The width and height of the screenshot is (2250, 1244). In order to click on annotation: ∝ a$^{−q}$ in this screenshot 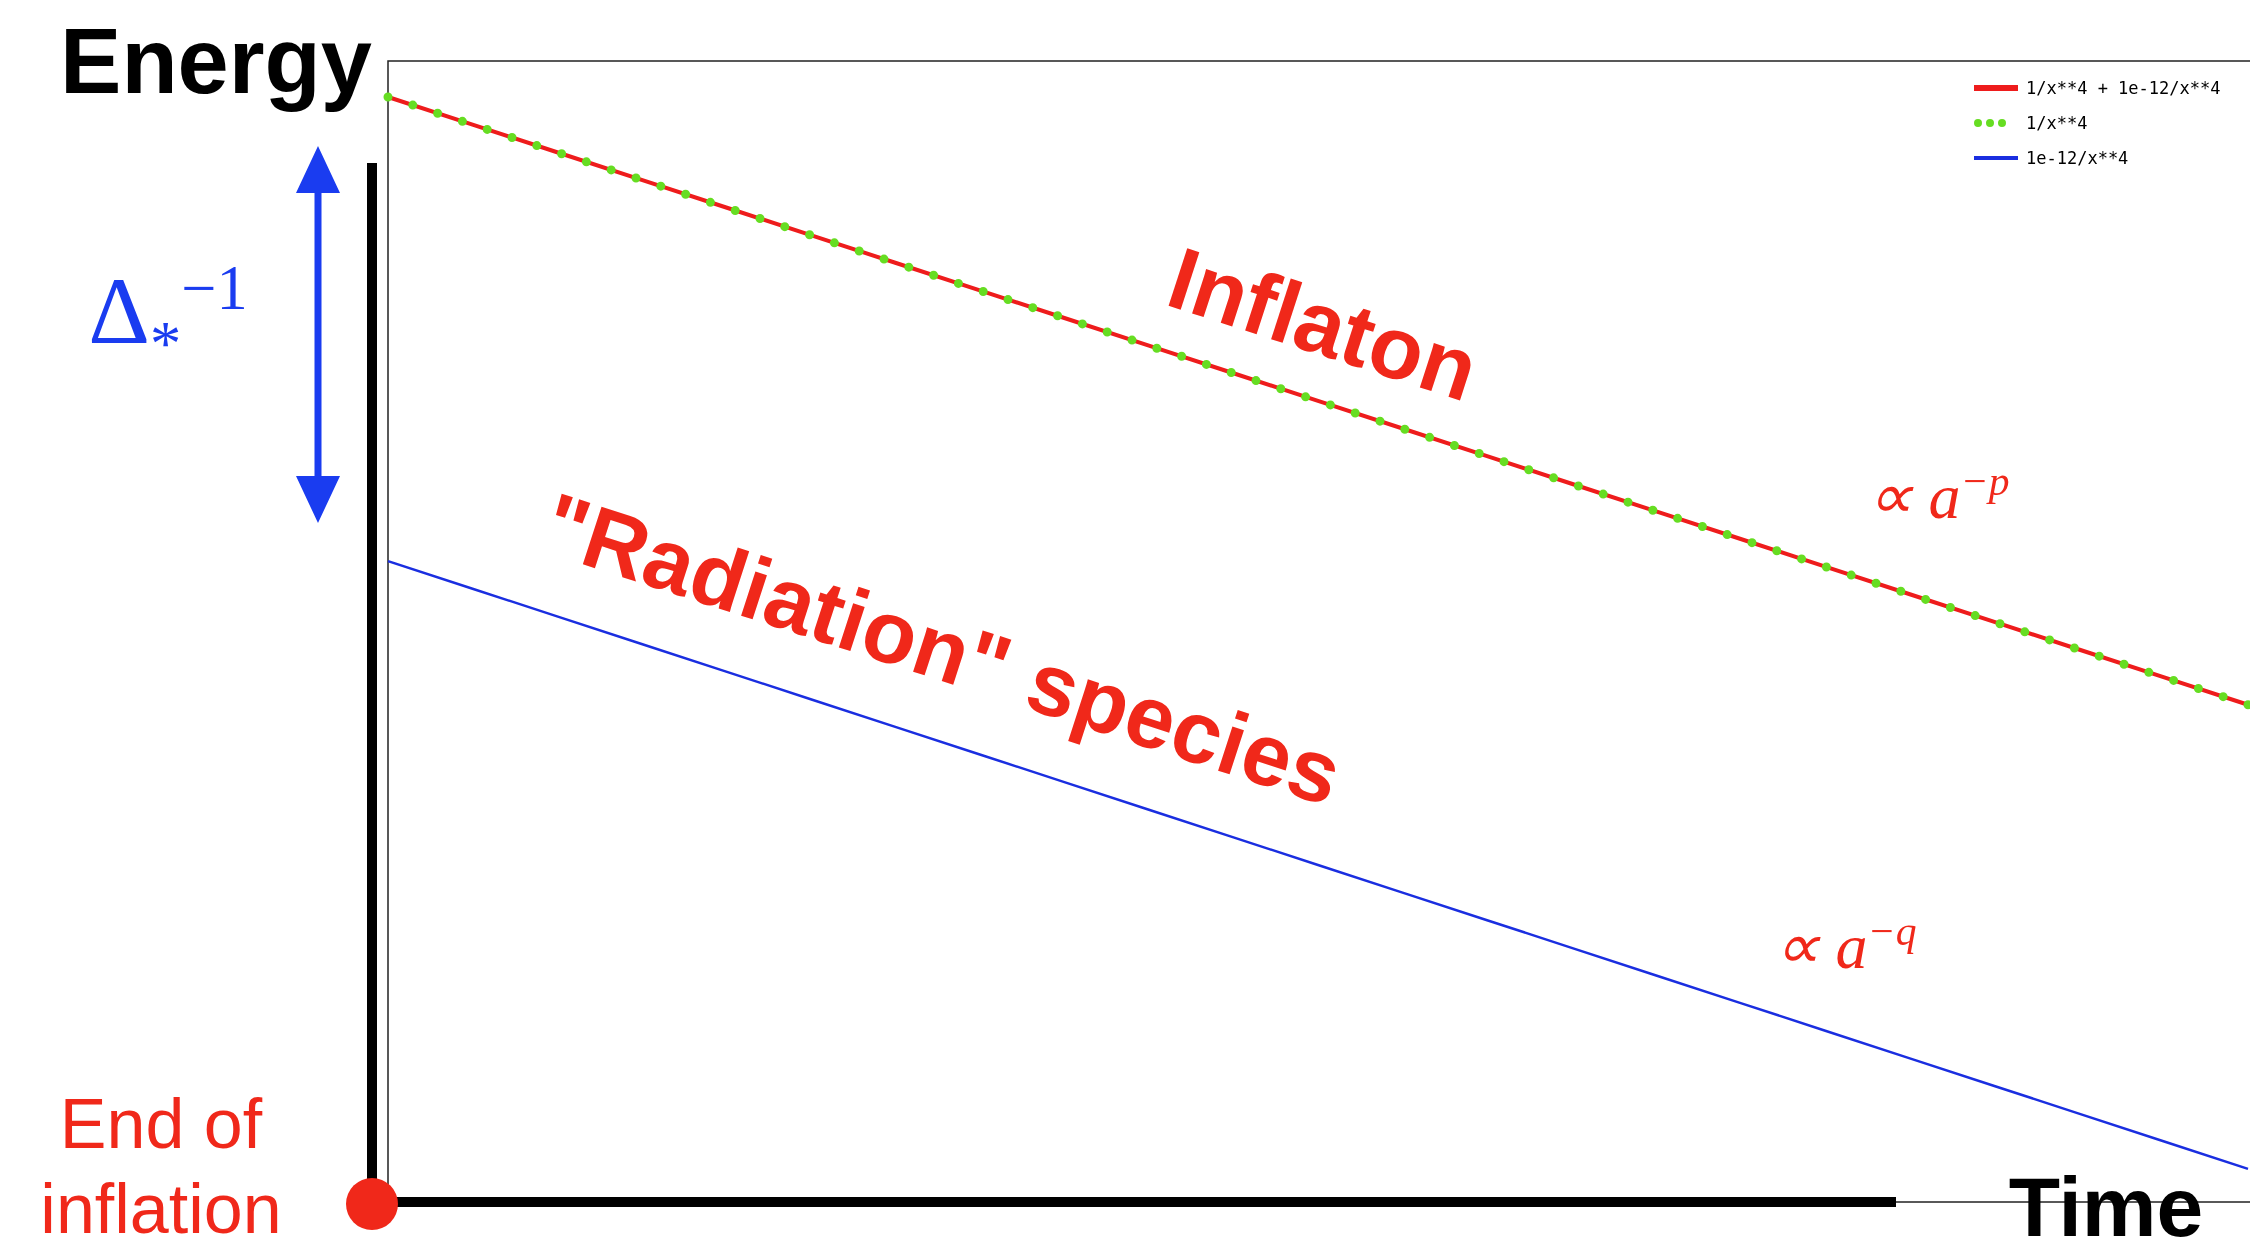, I will do `click(1845, 944)`.